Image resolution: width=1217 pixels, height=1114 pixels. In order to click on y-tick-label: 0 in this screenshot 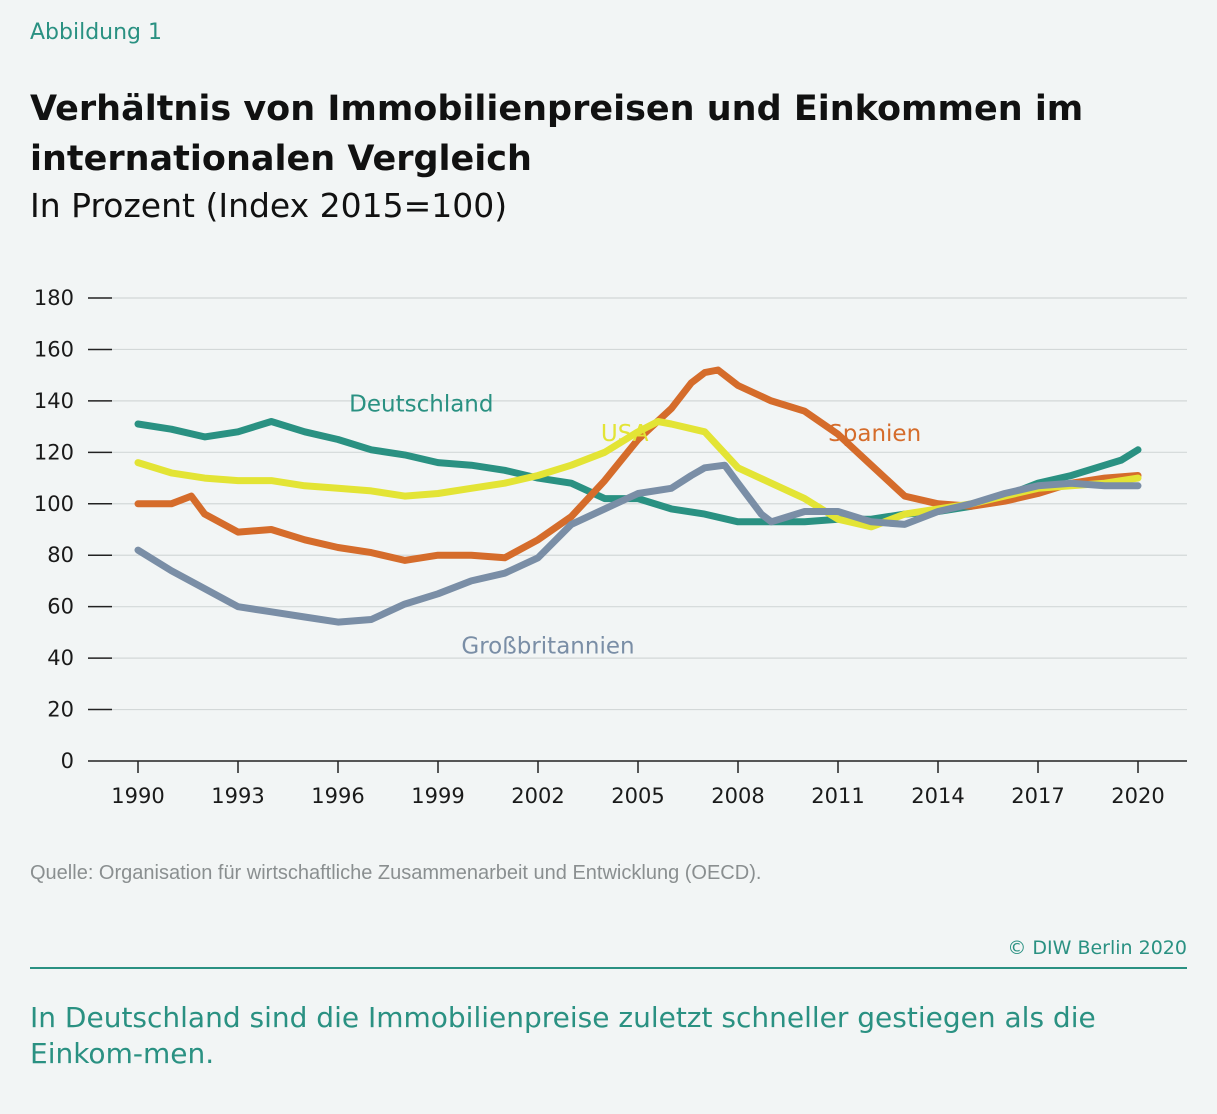, I will do `click(67, 761)`.